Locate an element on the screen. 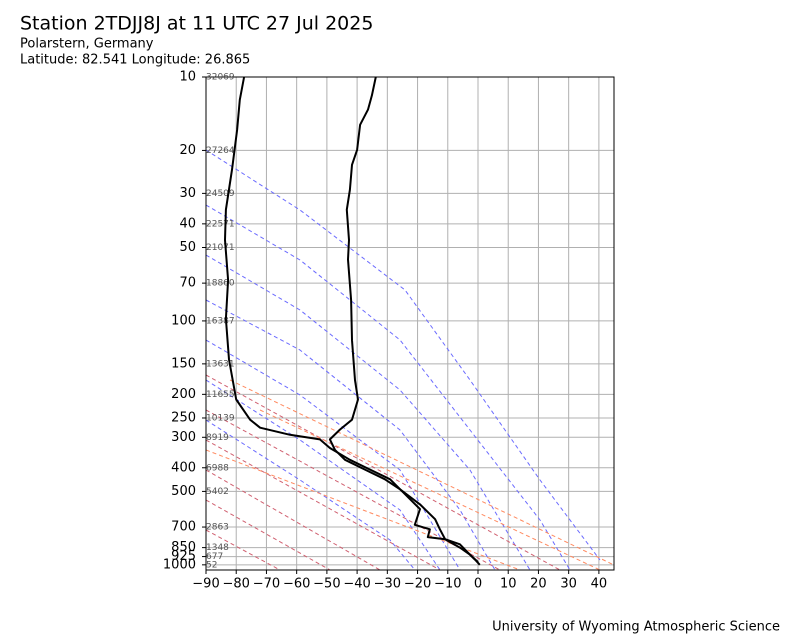 The height and width of the screenshot is (640, 800). x-tick-label: −50 is located at coordinates (326, 584).